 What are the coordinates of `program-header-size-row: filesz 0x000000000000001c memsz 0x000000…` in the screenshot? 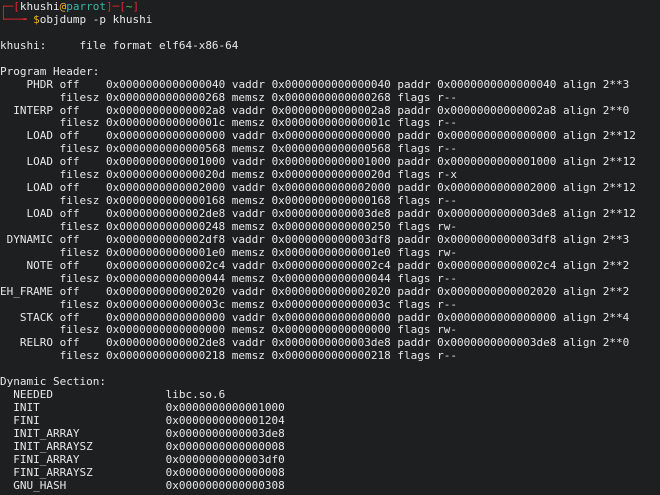 It's located at (330, 123).